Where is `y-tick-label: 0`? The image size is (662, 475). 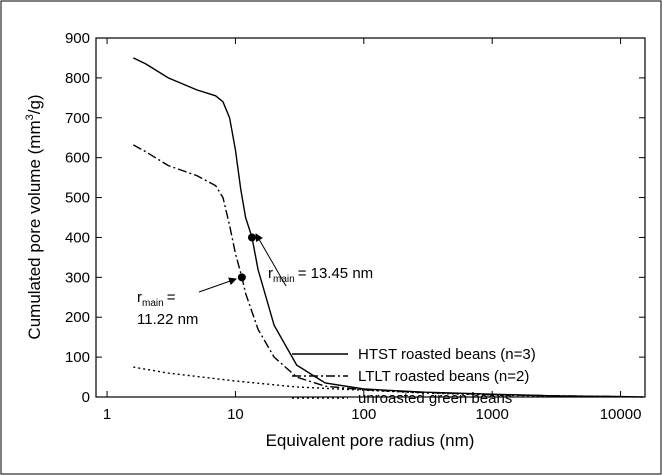 y-tick-label: 0 is located at coordinates (86, 397).